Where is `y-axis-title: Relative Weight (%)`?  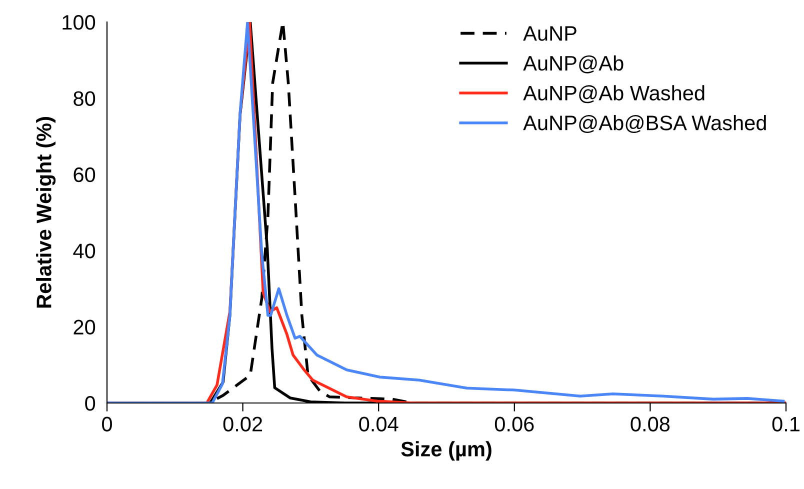 y-axis-title: Relative Weight (%) is located at coordinates (46, 212).